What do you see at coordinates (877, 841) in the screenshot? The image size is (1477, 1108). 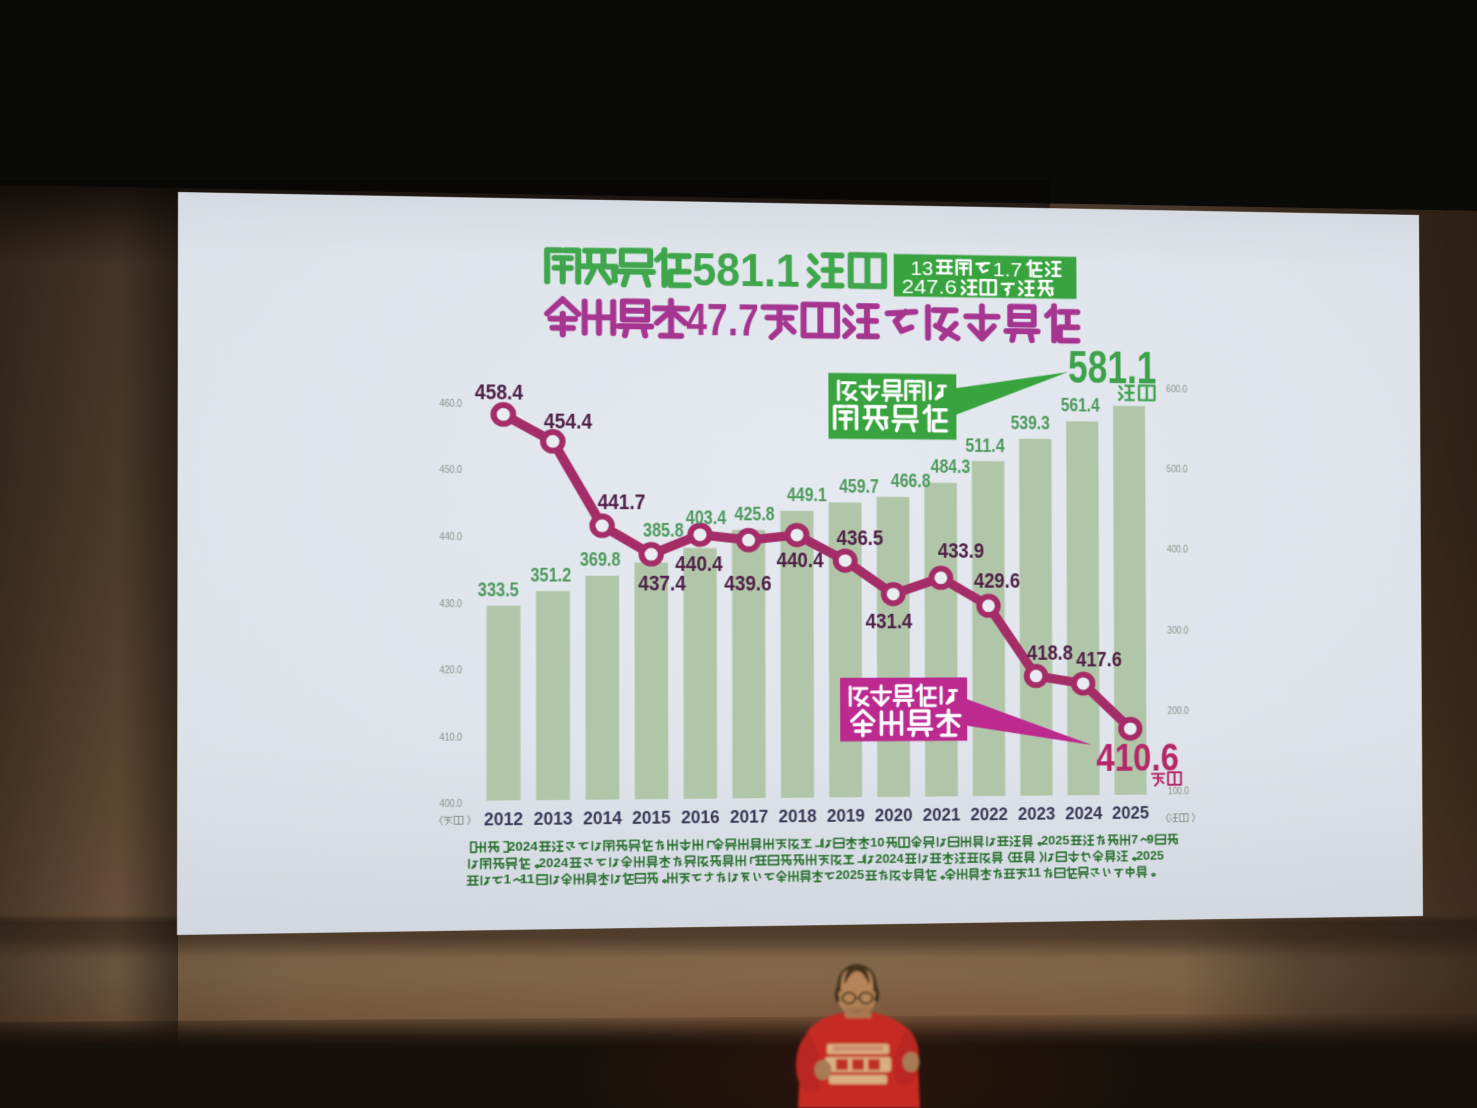 I see `svg-text: 10` at bounding box center [877, 841].